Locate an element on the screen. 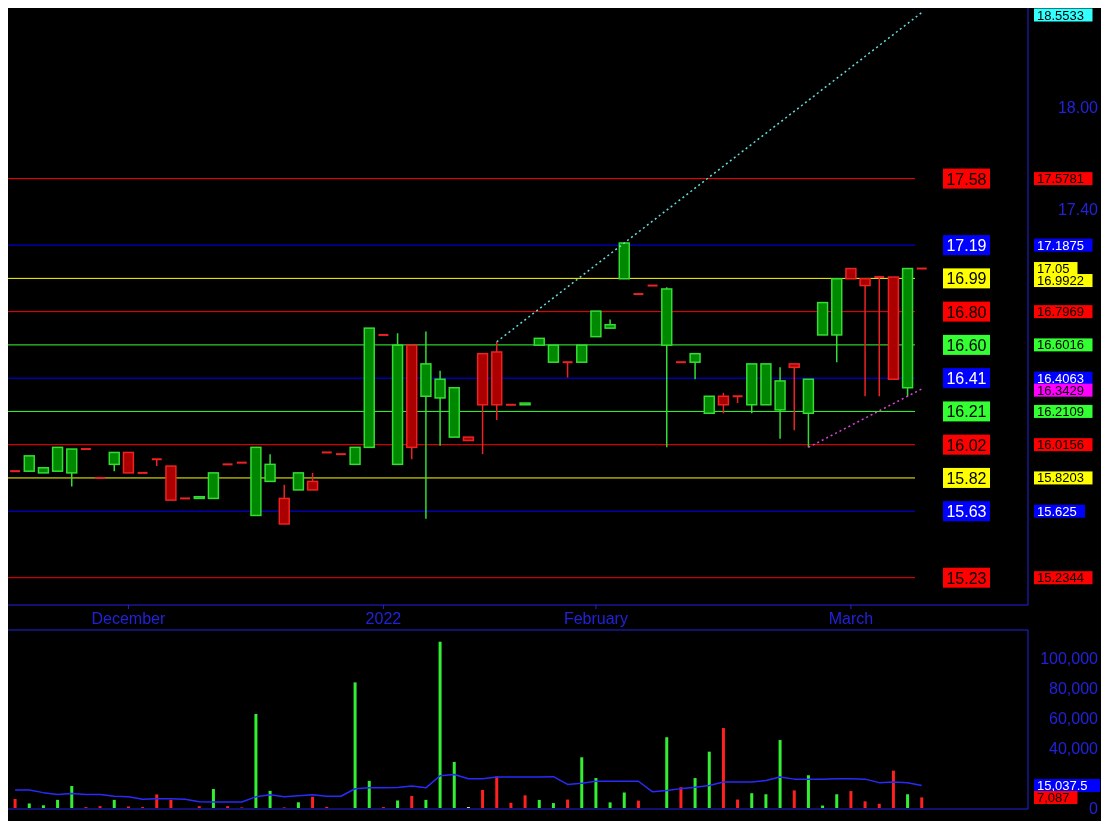 The width and height of the screenshot is (1109, 829). x-tick-label: March is located at coordinates (851, 618).